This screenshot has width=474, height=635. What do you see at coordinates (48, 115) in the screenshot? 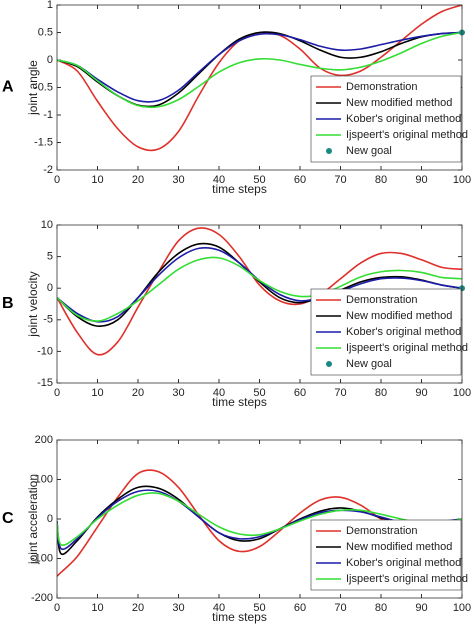
I see `y-tick-label: -1` at bounding box center [48, 115].